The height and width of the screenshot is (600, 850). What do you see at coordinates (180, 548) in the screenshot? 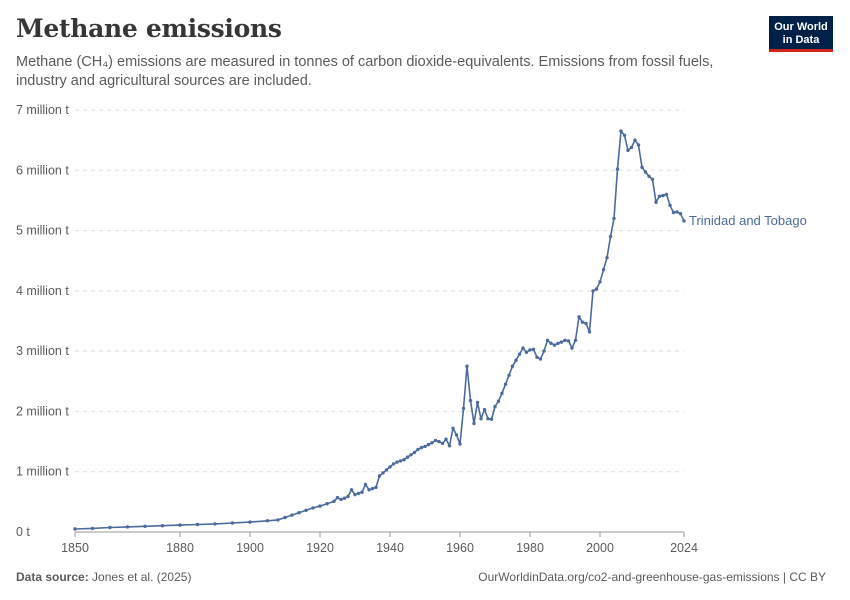
I see `x-tick-label: 1880` at bounding box center [180, 548].